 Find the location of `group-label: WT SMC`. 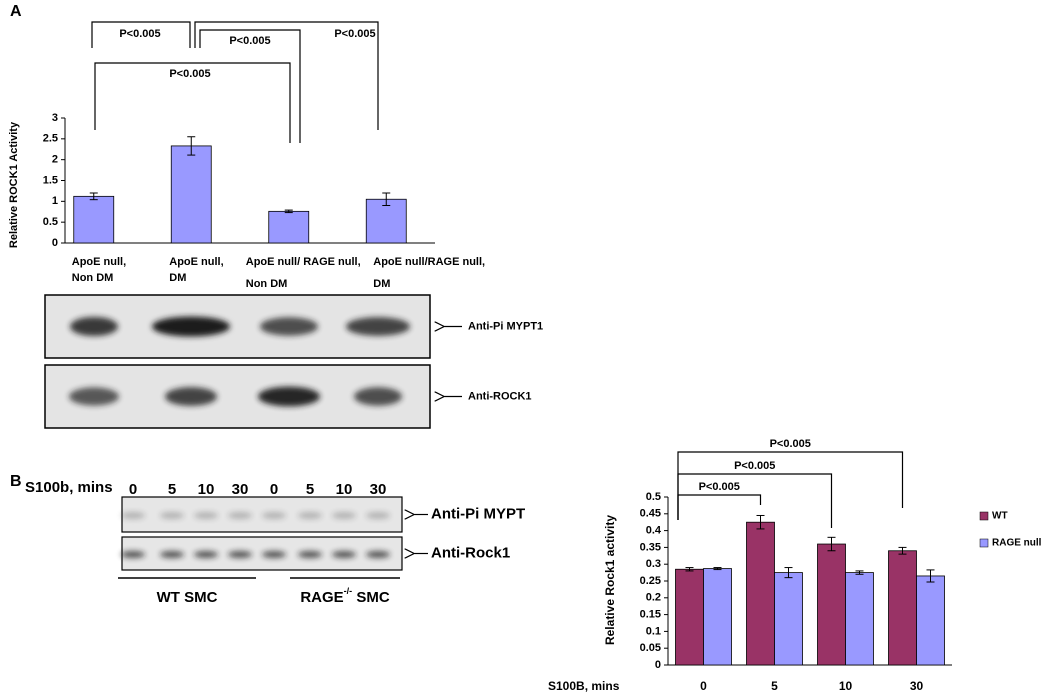

group-label: WT SMC is located at coordinates (187, 597).